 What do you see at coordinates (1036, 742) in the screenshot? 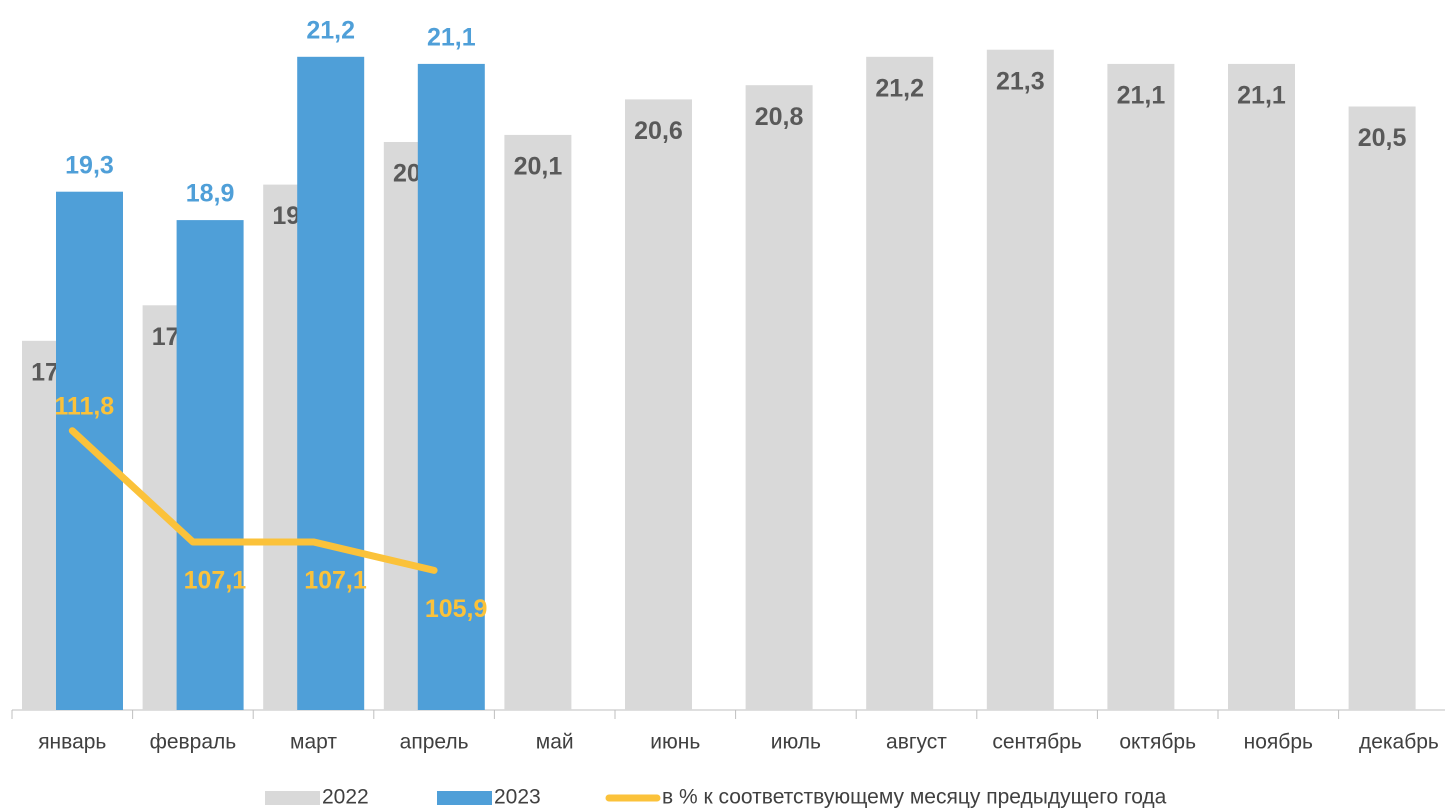
I see `x-tick-label: сентябрь` at bounding box center [1036, 742].